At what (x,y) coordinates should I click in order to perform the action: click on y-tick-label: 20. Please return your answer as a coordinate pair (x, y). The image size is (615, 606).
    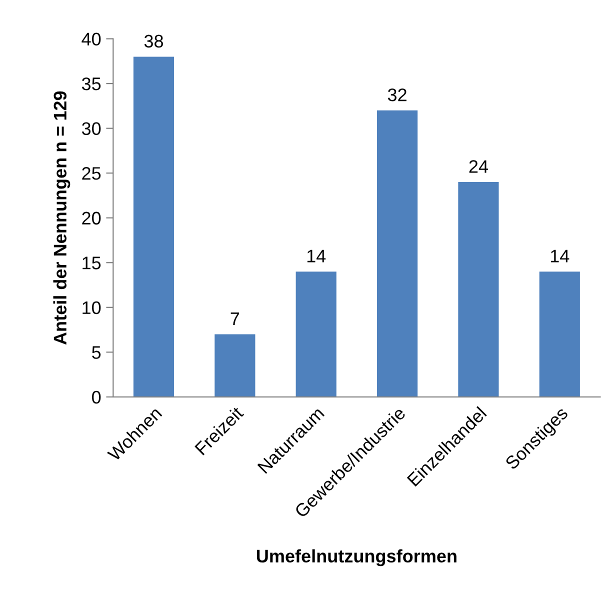
    Looking at the image, I should click on (91, 218).